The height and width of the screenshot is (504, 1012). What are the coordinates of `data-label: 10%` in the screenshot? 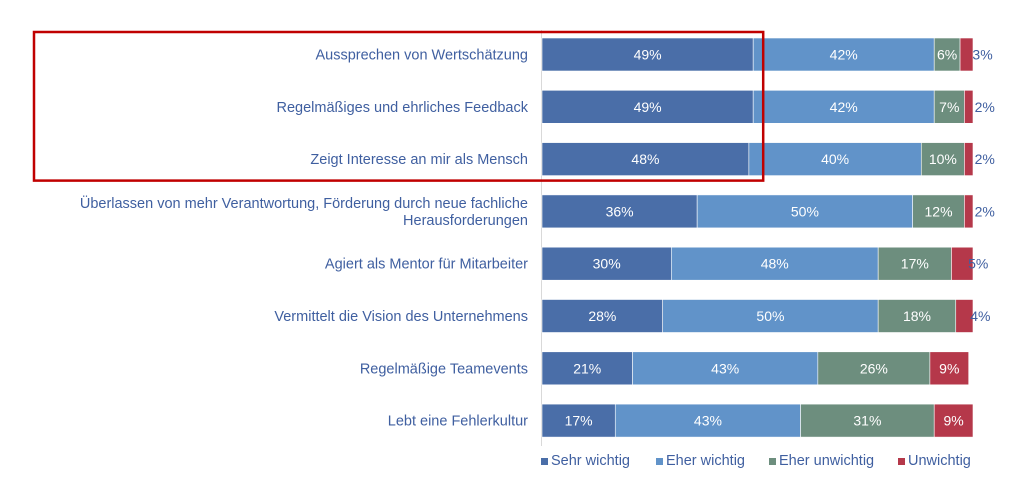 It's located at (943, 159).